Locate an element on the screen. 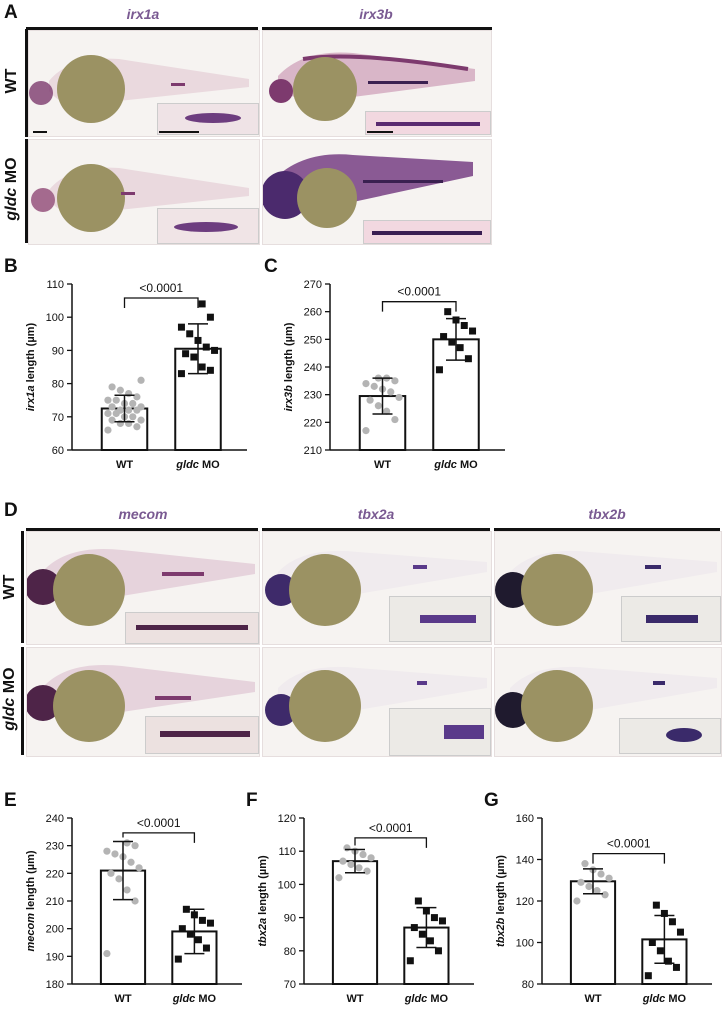 This screenshot has width=722, height=1012. x-tick-label: WT is located at coordinates (122, 999).